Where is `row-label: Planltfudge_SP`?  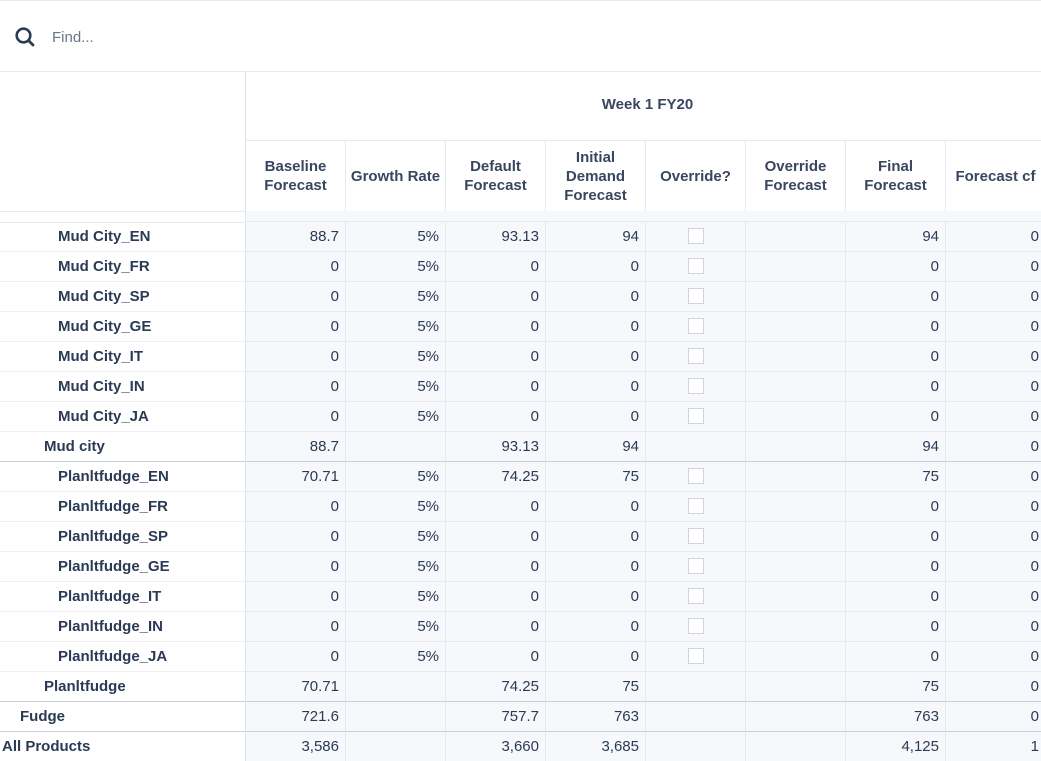 row-label: Planltfudge_SP is located at coordinates (122, 537).